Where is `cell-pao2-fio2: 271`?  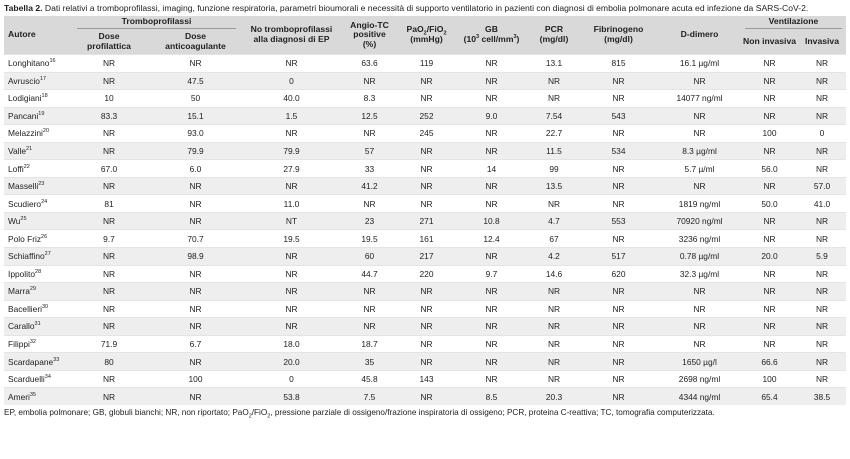
cell-pao2-fio2: 271 is located at coordinates (426, 220).